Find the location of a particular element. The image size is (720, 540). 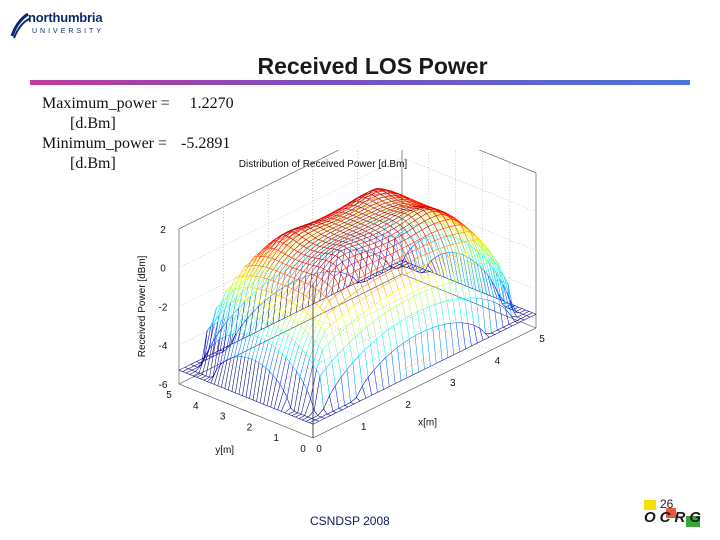

box-edge is located at coordinates (507, 162).